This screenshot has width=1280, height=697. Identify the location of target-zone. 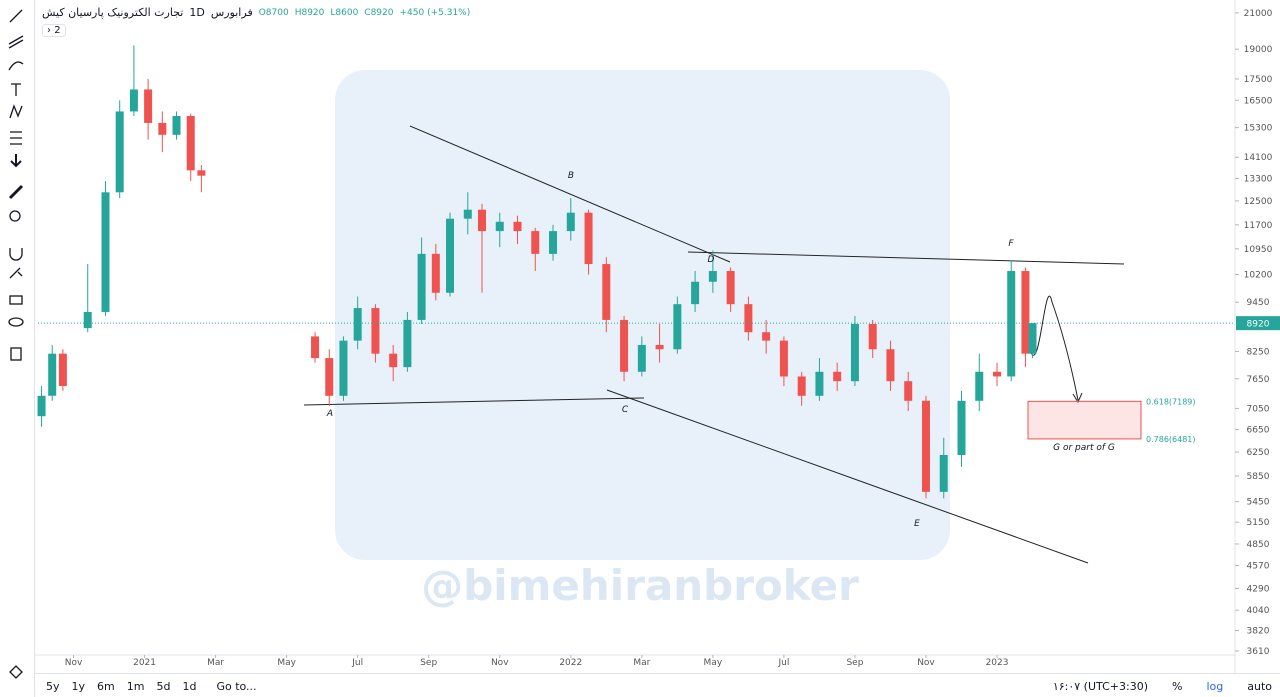
(1084, 420).